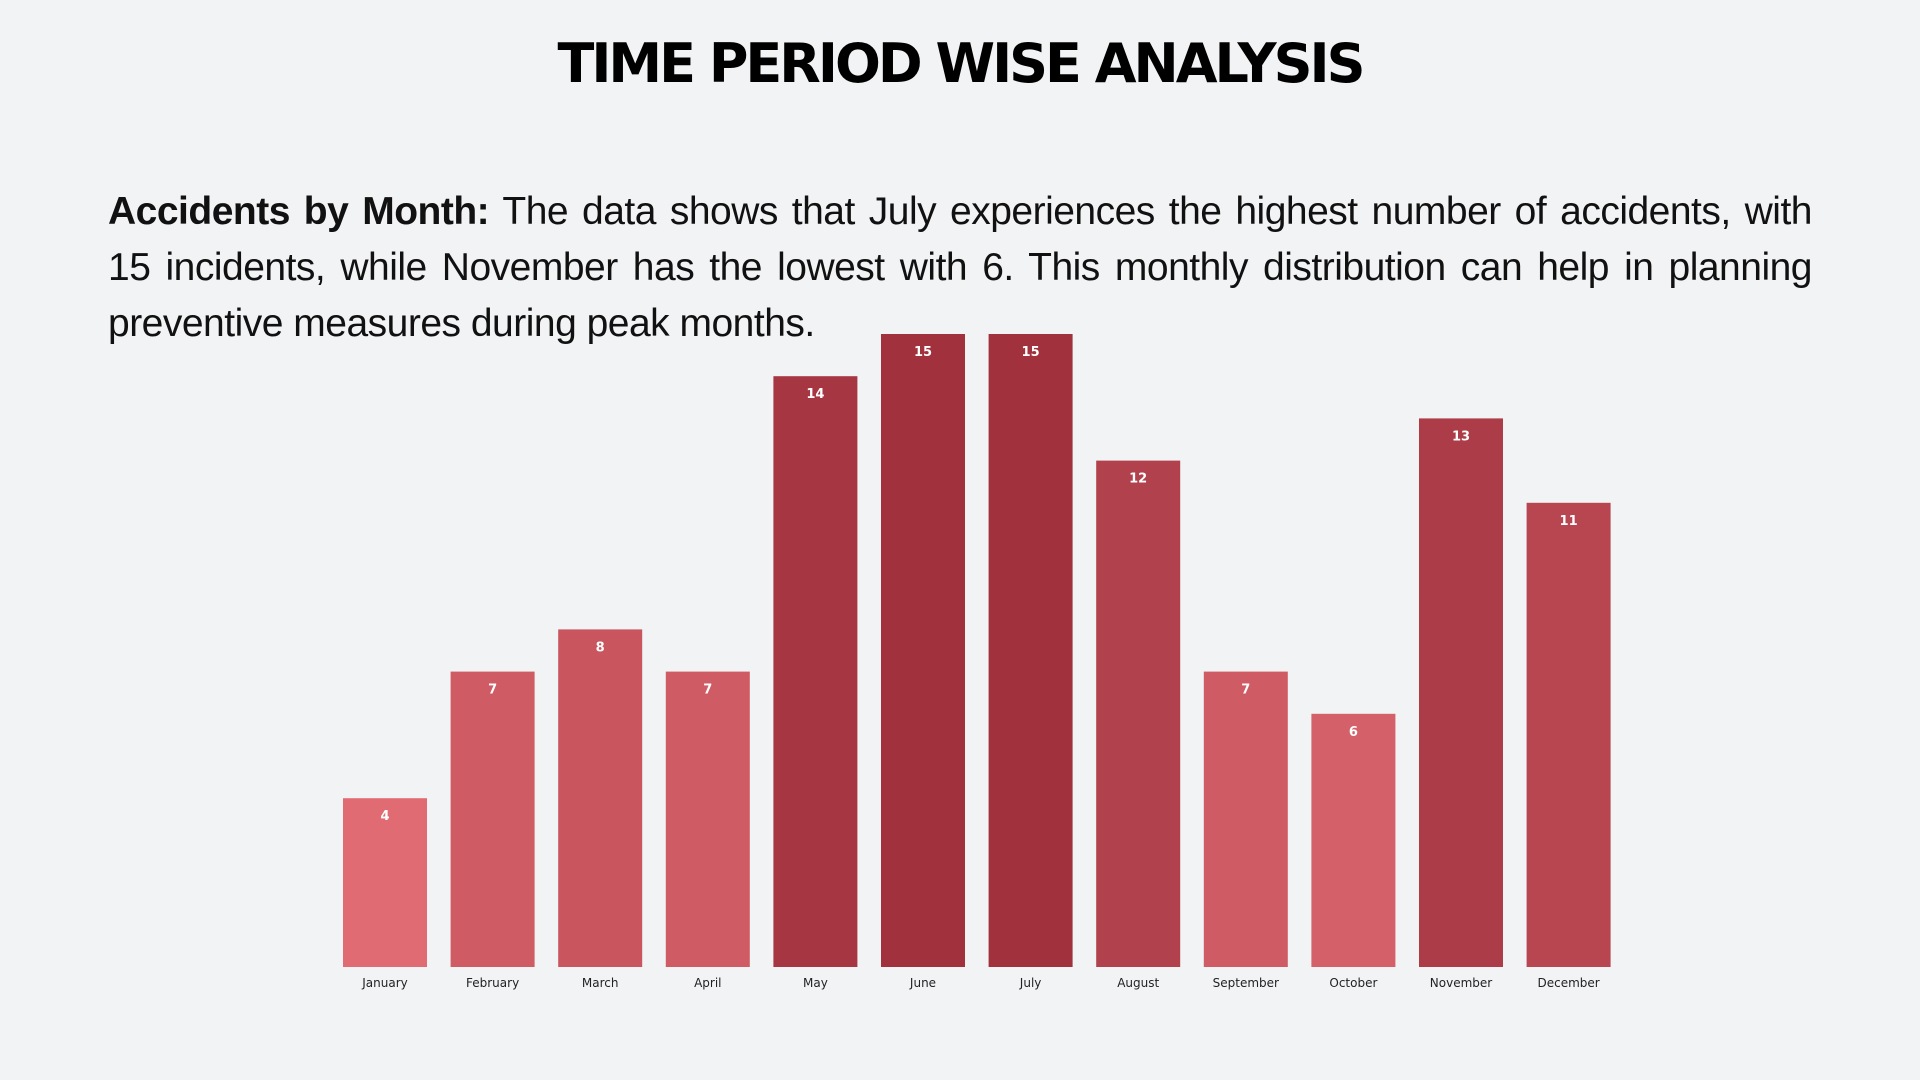 The height and width of the screenshot is (1080, 1920). Describe the element at coordinates (1461, 436) in the screenshot. I see `data-label-november: 13` at that location.